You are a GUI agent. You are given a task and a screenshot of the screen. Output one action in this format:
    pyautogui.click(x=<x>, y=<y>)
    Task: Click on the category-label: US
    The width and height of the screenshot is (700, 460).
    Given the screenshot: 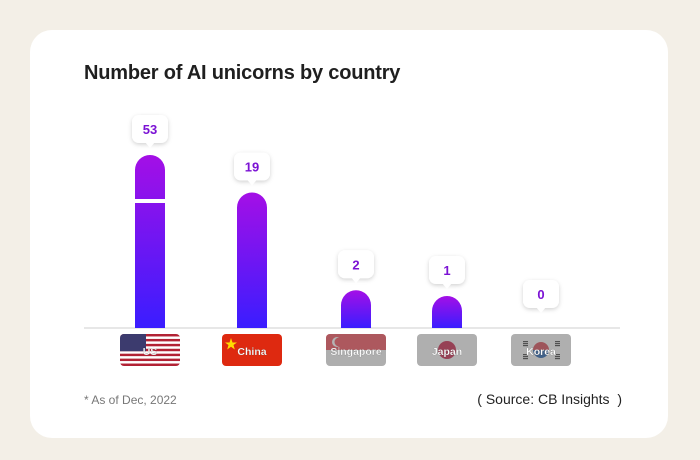 What is the action you would take?
    pyautogui.click(x=150, y=352)
    